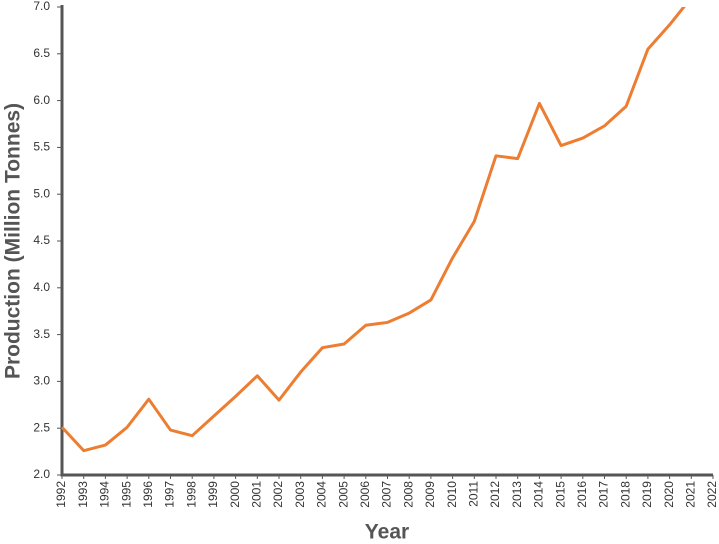 This screenshot has width=719, height=544. What do you see at coordinates (41, 193) in the screenshot?
I see `y-tick-label: 5.0` at bounding box center [41, 193].